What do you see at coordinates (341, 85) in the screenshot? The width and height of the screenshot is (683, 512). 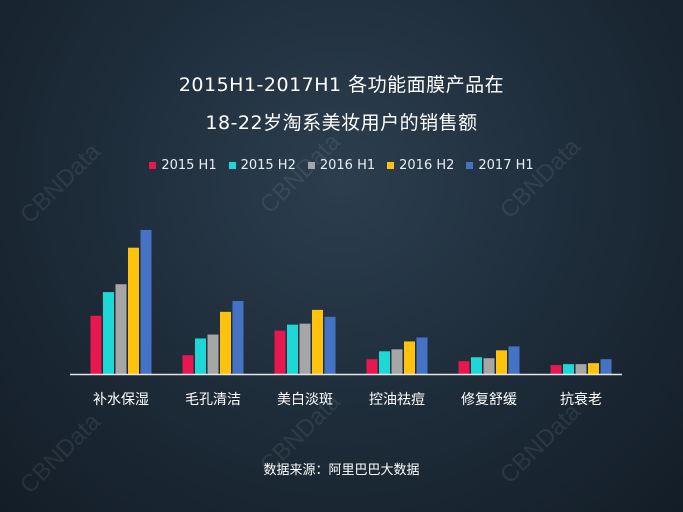 I see `chart-title-line-1: 2015H1-2017H1 各功能面膜产品在` at bounding box center [341, 85].